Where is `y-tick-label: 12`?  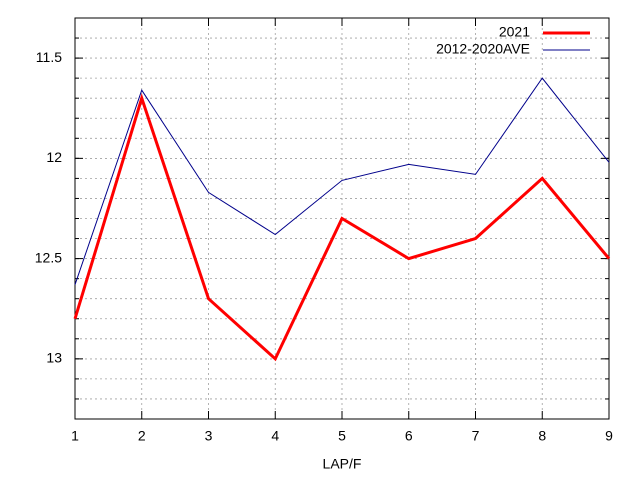 y-tick-label: 12 is located at coordinates (54, 157).